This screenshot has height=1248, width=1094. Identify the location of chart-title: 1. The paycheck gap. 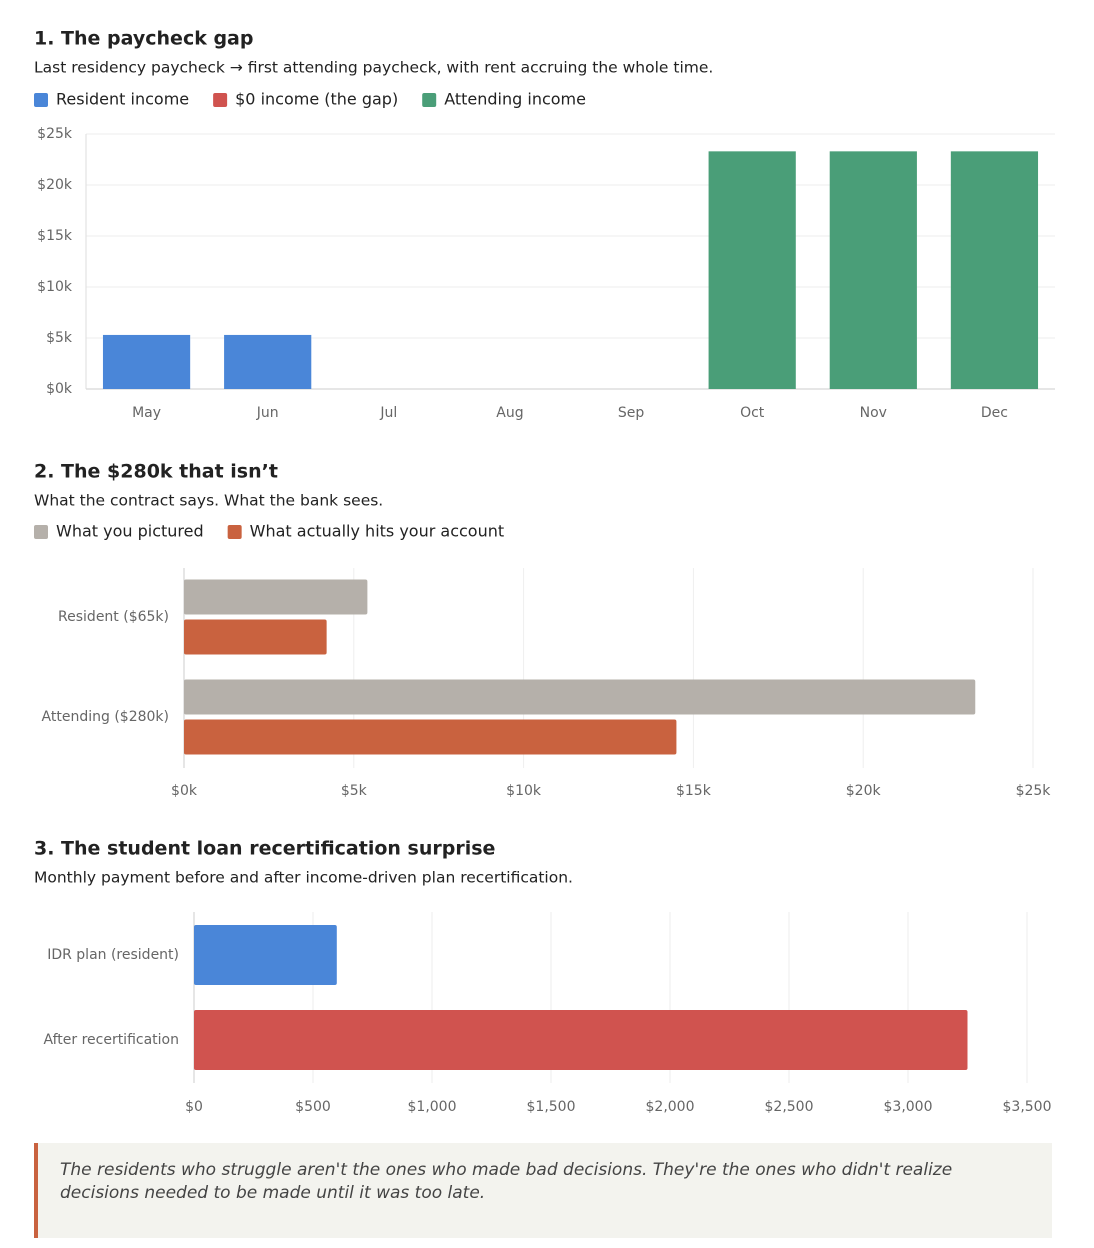
(143, 39).